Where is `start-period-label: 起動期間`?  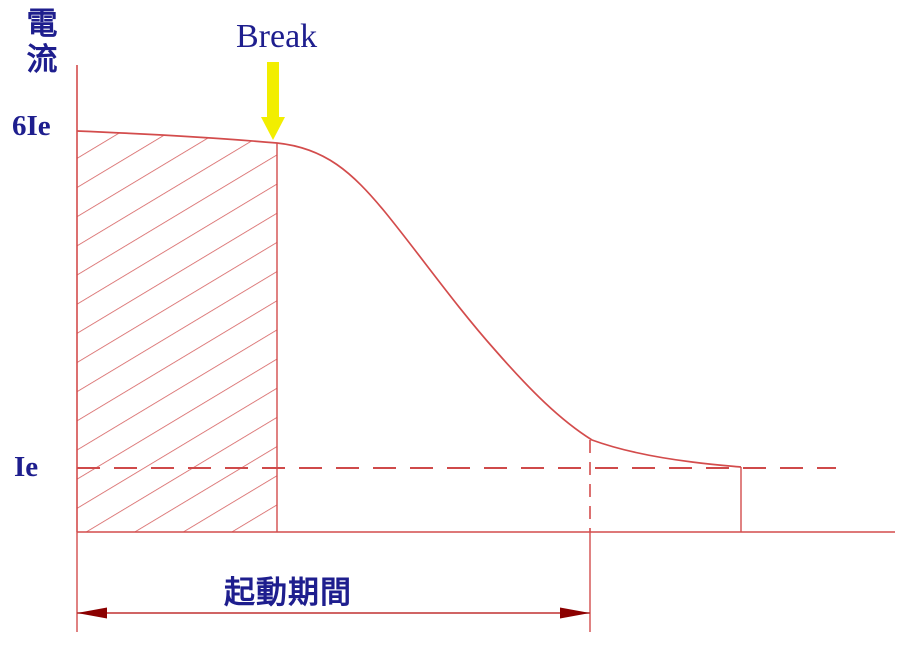 start-period-label: 起動期間 is located at coordinates (288, 592).